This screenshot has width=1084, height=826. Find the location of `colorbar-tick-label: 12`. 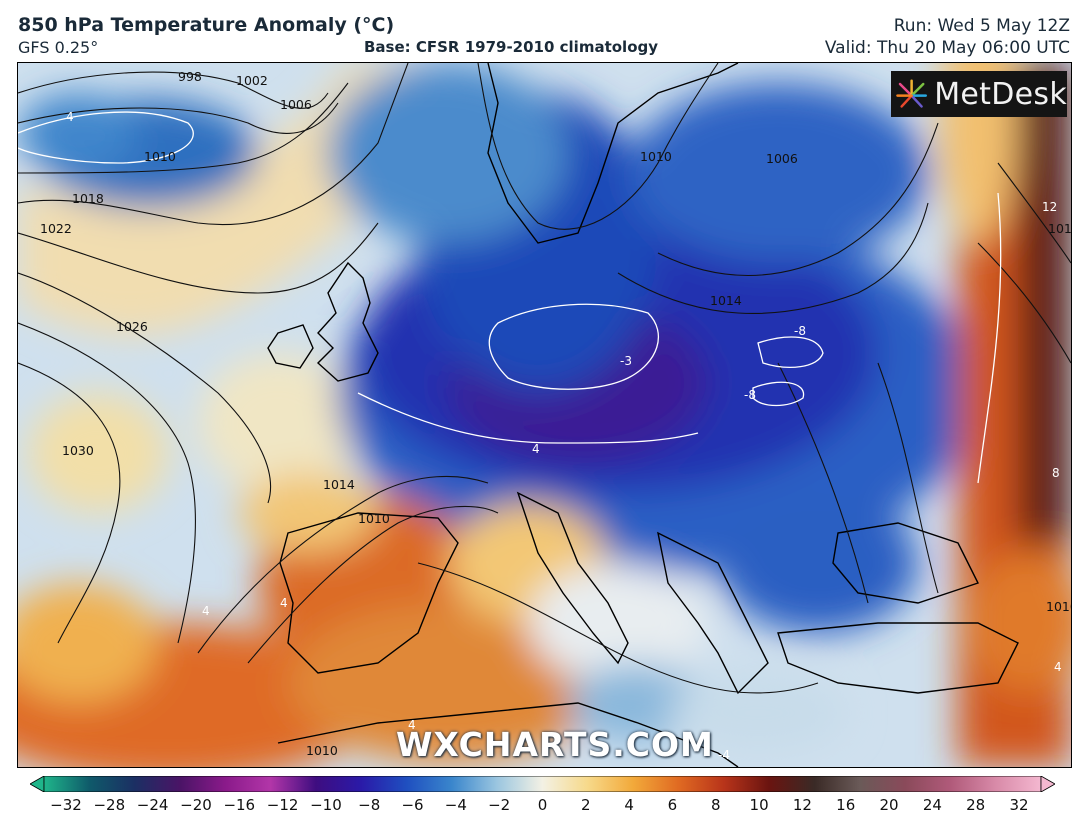

colorbar-tick-label: 12 is located at coordinates (802, 805).